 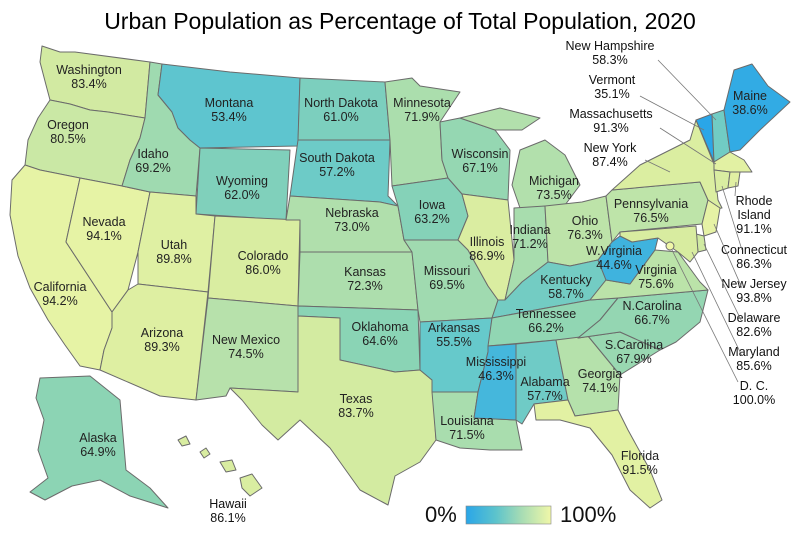 I want to click on state-rhode-island, so click(x=734, y=180).